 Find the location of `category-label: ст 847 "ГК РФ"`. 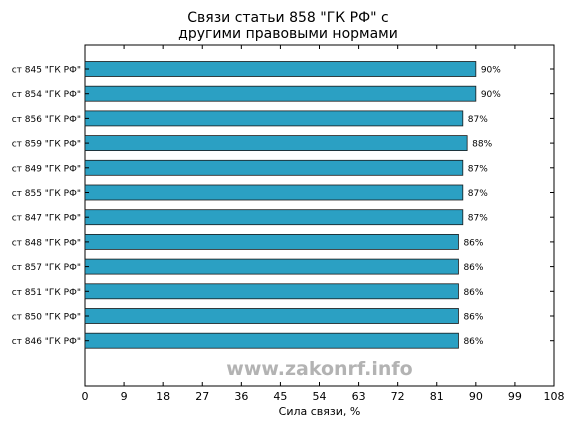

category-label: ст 847 "ГК РФ" is located at coordinates (46, 219).